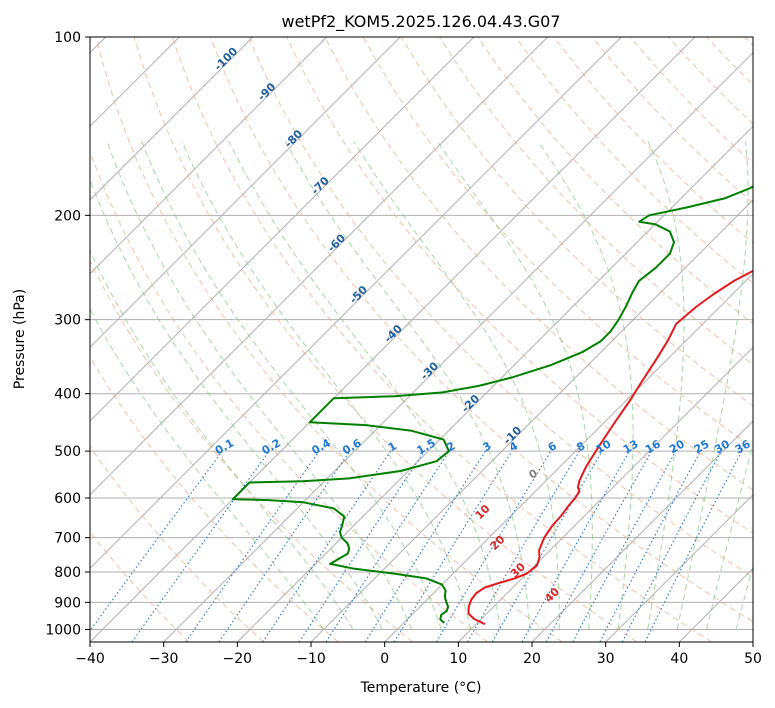 This screenshot has width=775, height=708. What do you see at coordinates (67, 216) in the screenshot?
I see `y-tick-label-200: 200` at bounding box center [67, 216].